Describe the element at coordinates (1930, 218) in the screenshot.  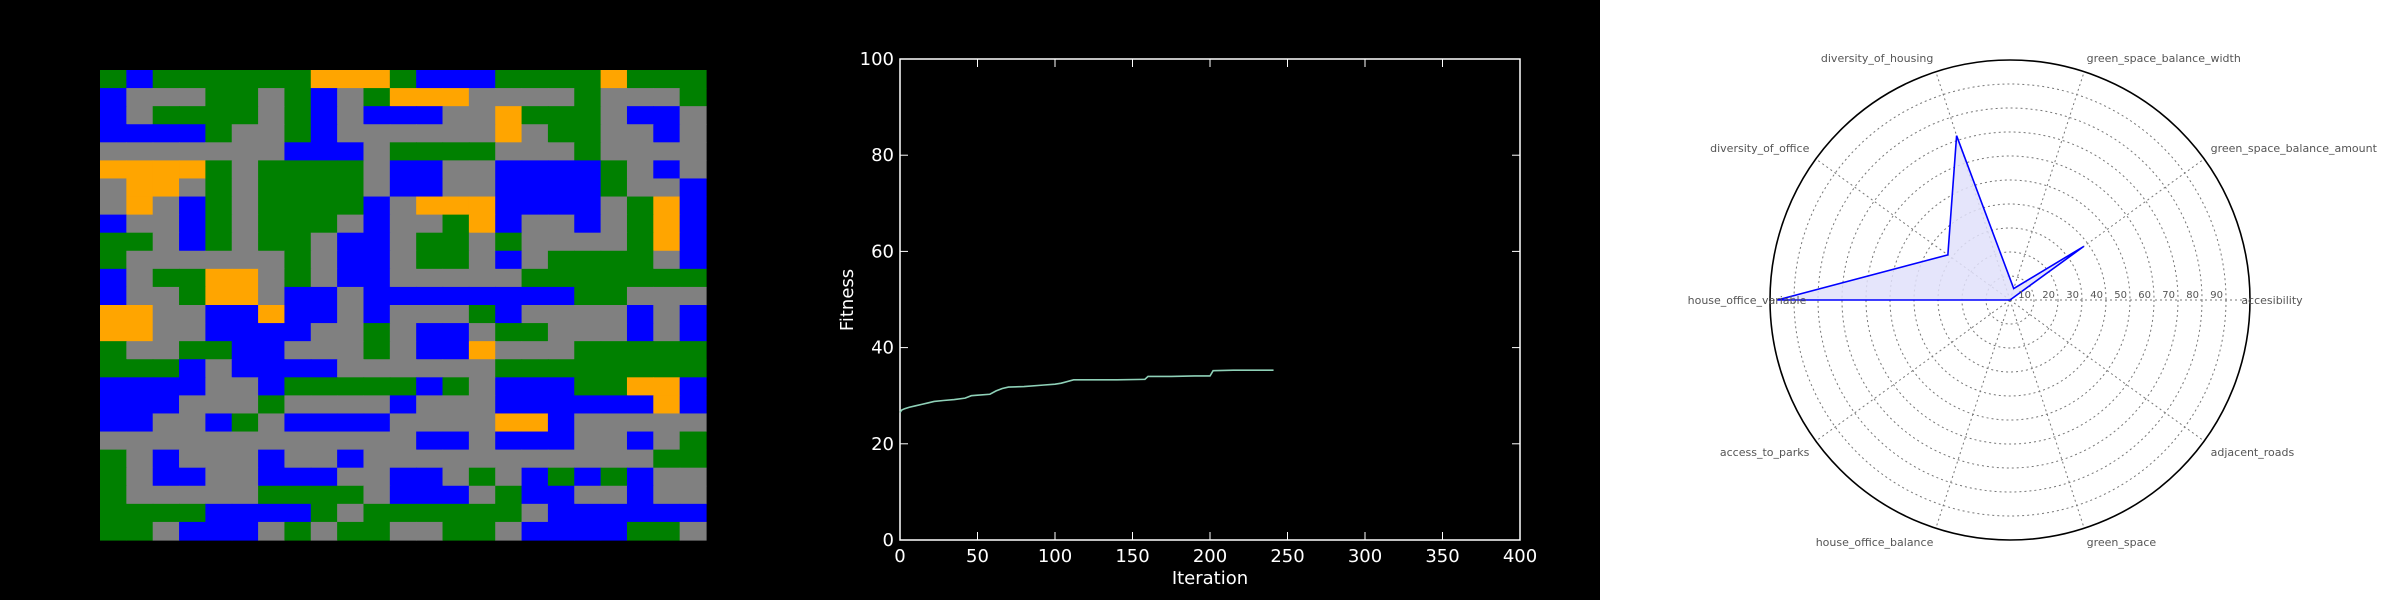
I see `radar-series-polygon` at that location.